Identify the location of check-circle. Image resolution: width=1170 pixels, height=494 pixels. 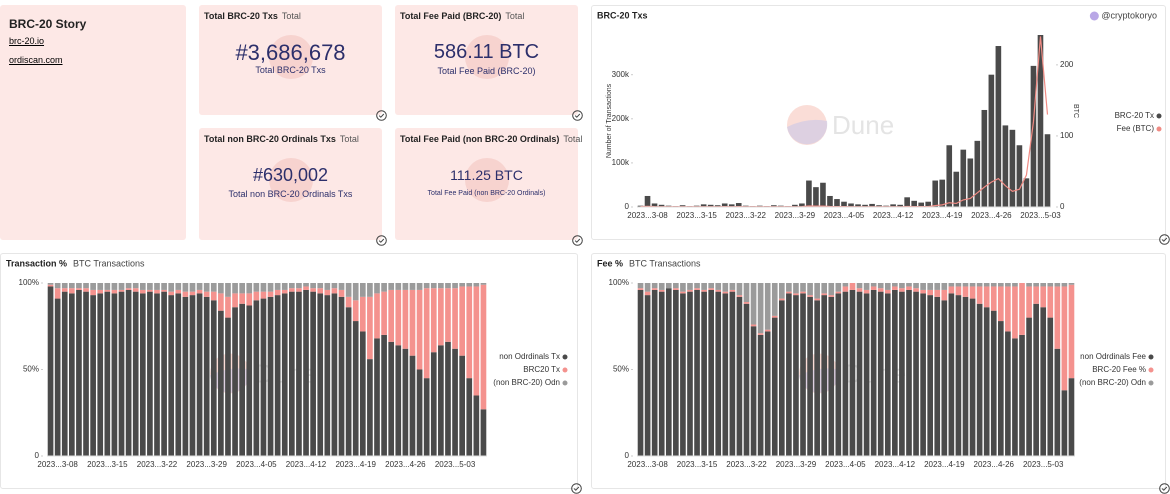
(381, 115).